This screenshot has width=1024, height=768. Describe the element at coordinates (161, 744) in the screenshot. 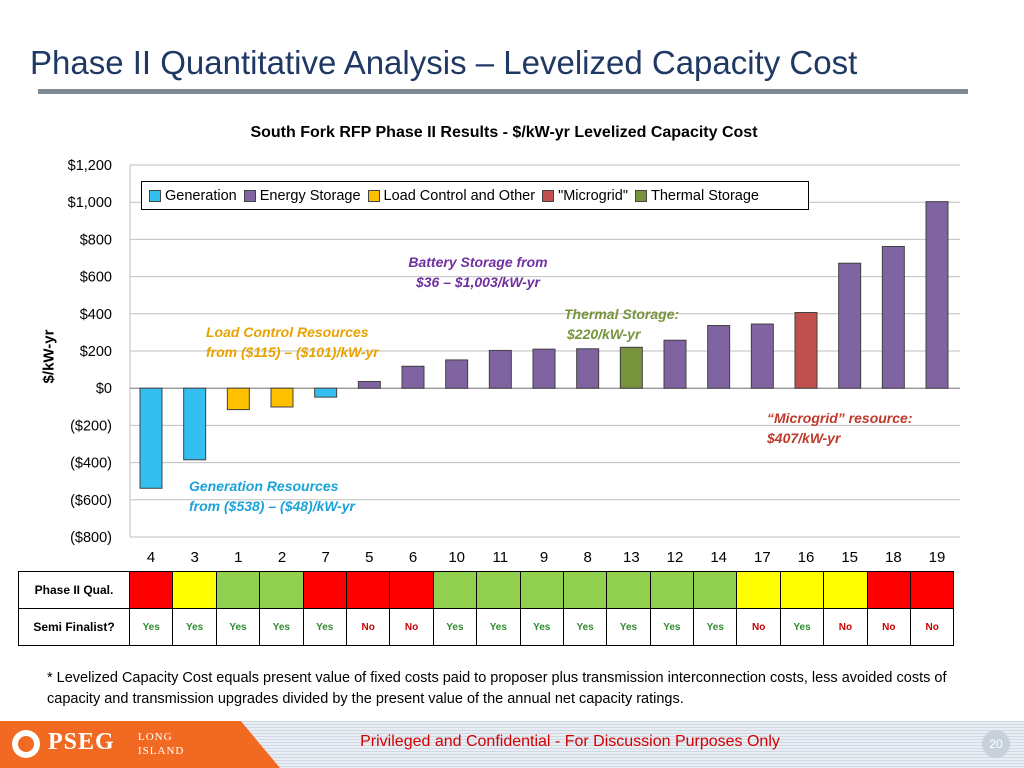

I see `logo-region: LONG ISLAND` at that location.